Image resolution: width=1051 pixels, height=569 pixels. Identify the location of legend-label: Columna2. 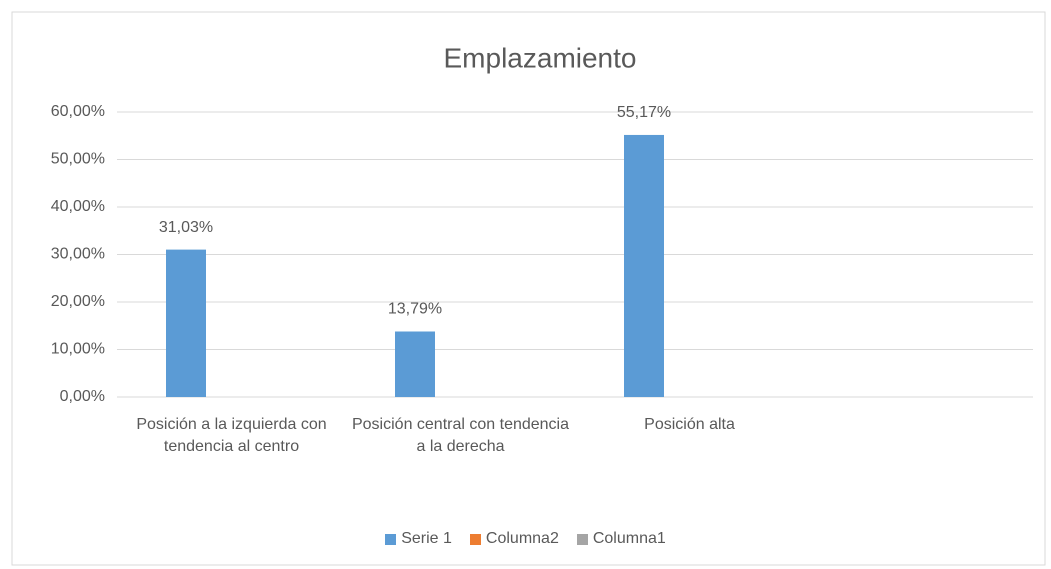
(522, 538).